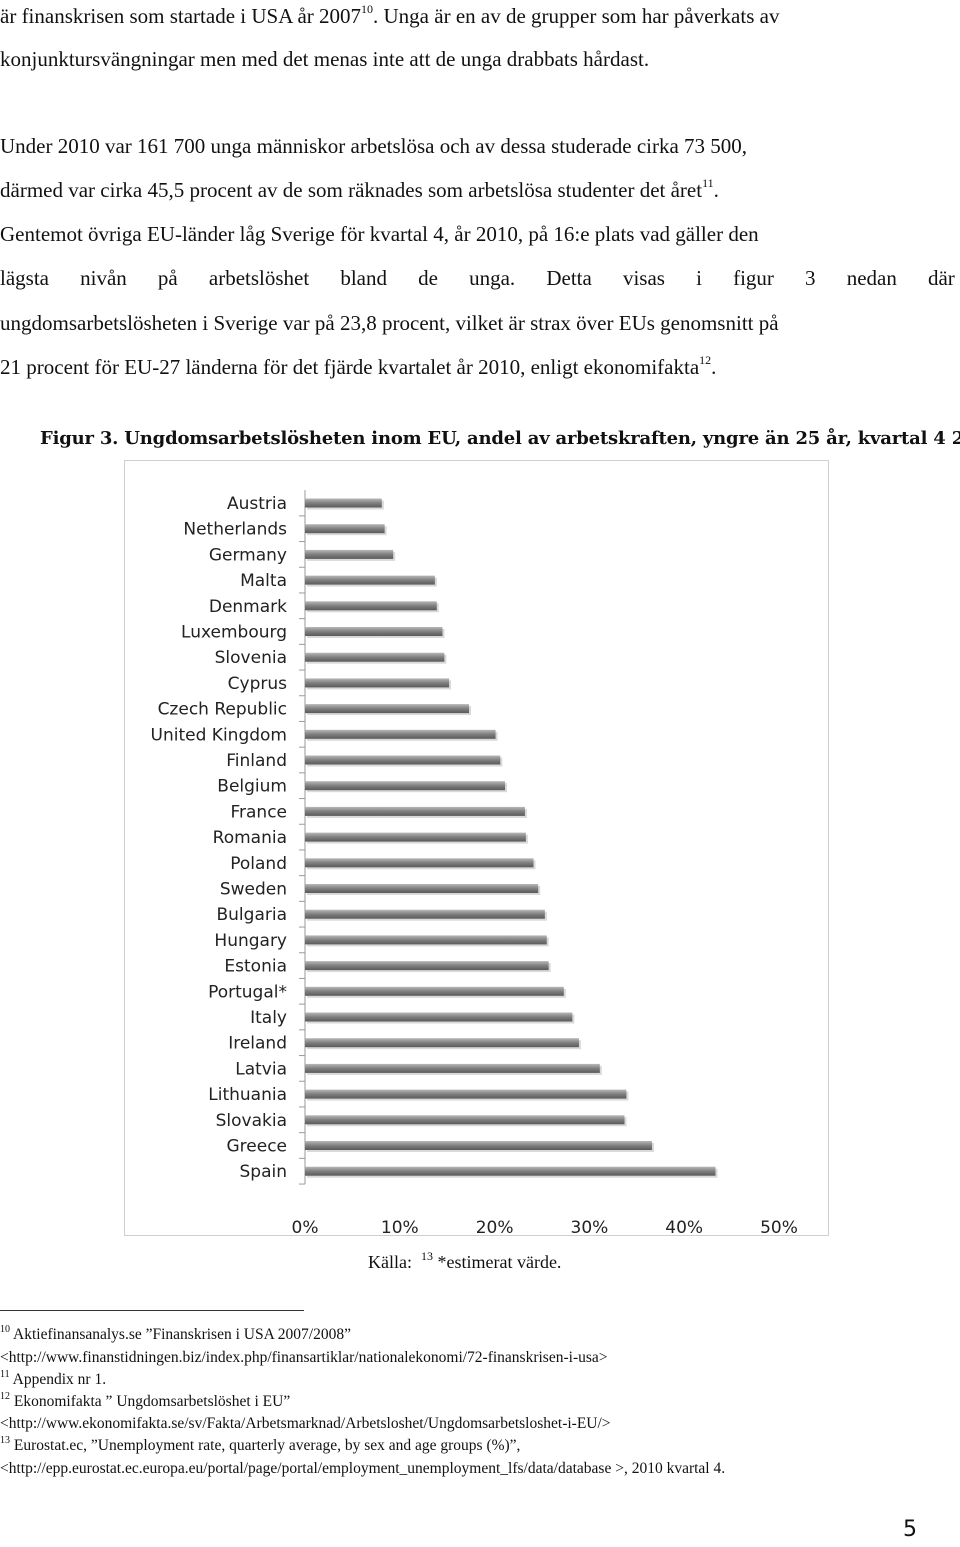 This screenshot has width=960, height=1547. I want to click on category-label: Greece, so click(256, 1147).